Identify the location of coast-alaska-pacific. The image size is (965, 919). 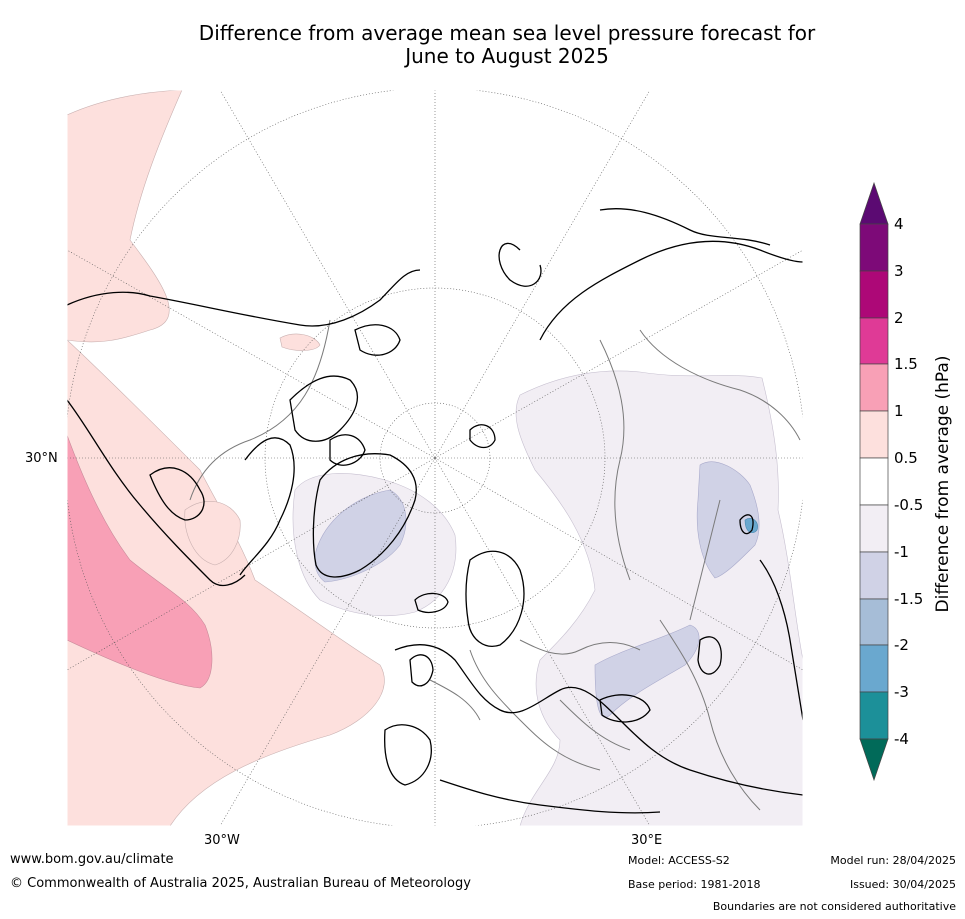
(156, 493).